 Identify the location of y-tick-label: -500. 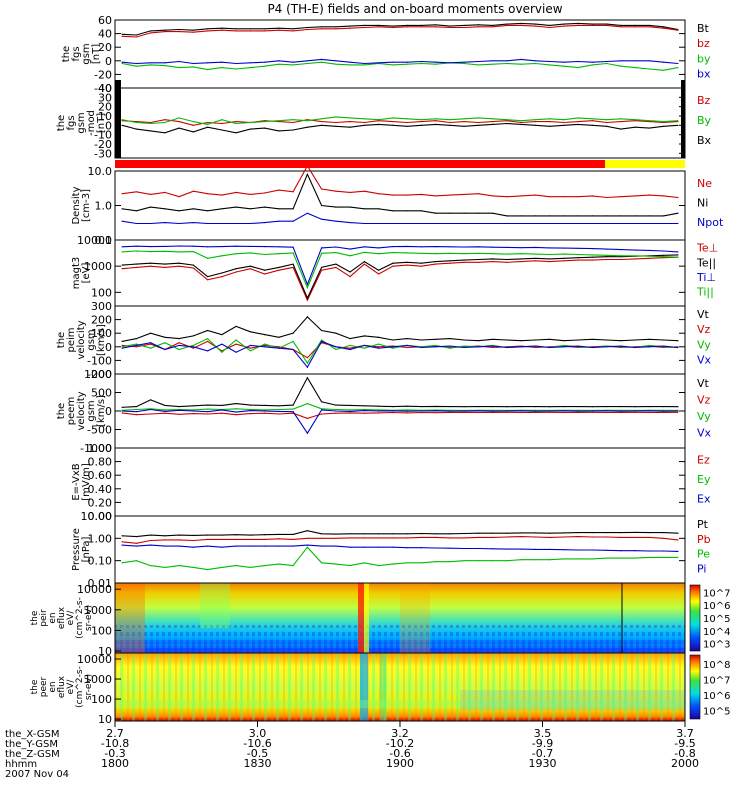
(99, 430).